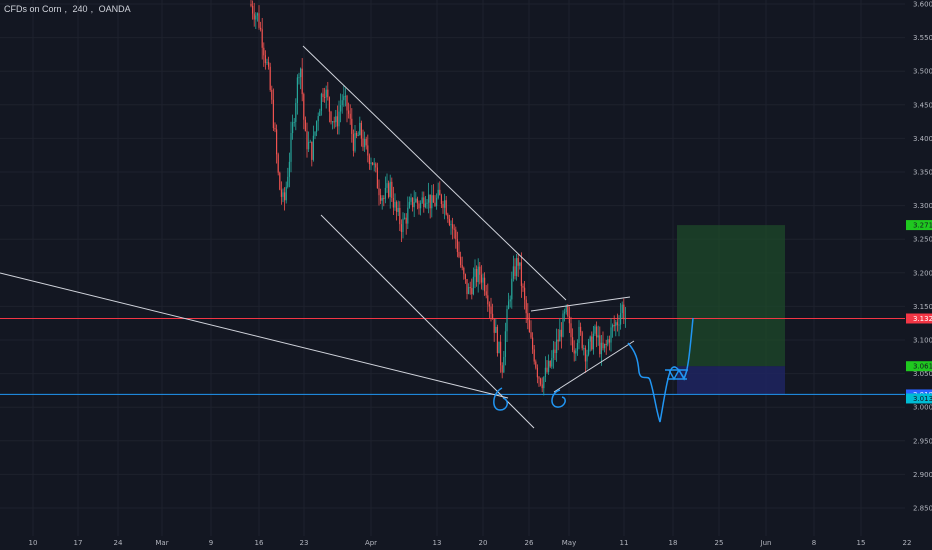  Describe the element at coordinates (594, 366) in the screenshot. I see `wedge-lower-line` at that location.